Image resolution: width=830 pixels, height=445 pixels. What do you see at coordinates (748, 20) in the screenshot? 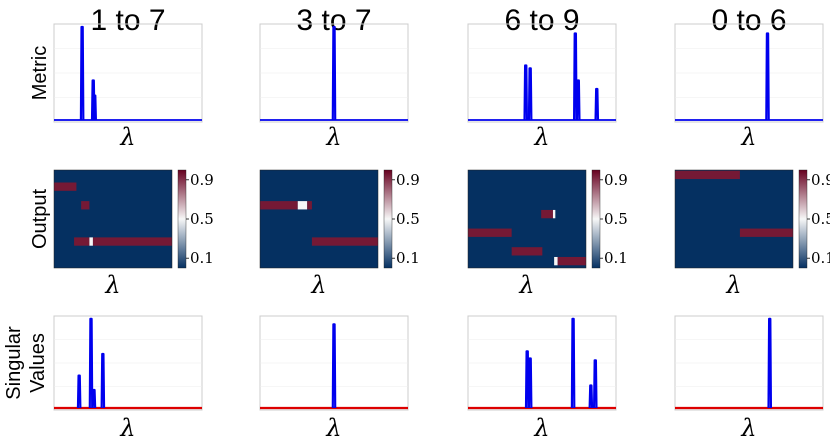
I see `column-title: 0 to 6` at bounding box center [748, 20].